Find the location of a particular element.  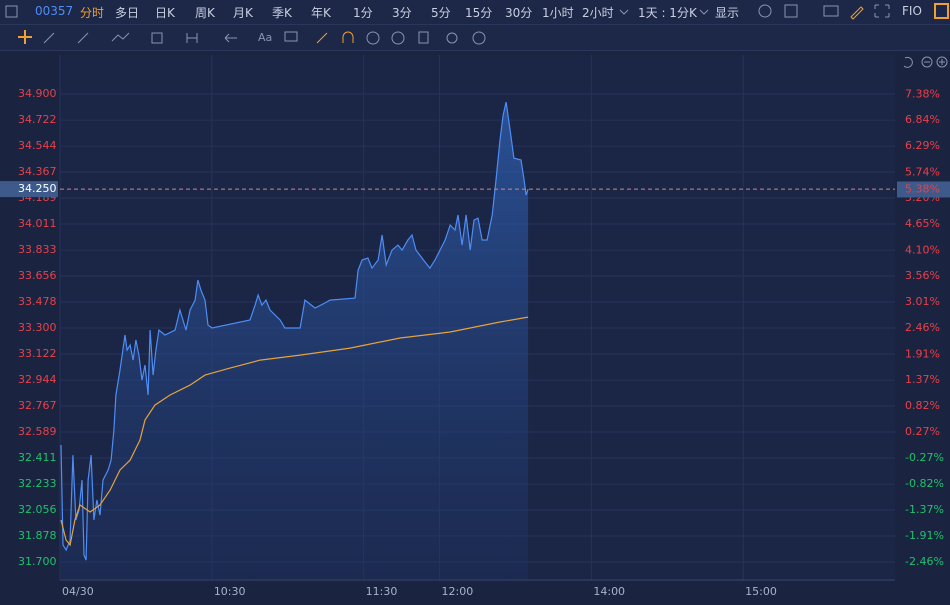

current-price-label: 34.250 is located at coordinates (37, 188).